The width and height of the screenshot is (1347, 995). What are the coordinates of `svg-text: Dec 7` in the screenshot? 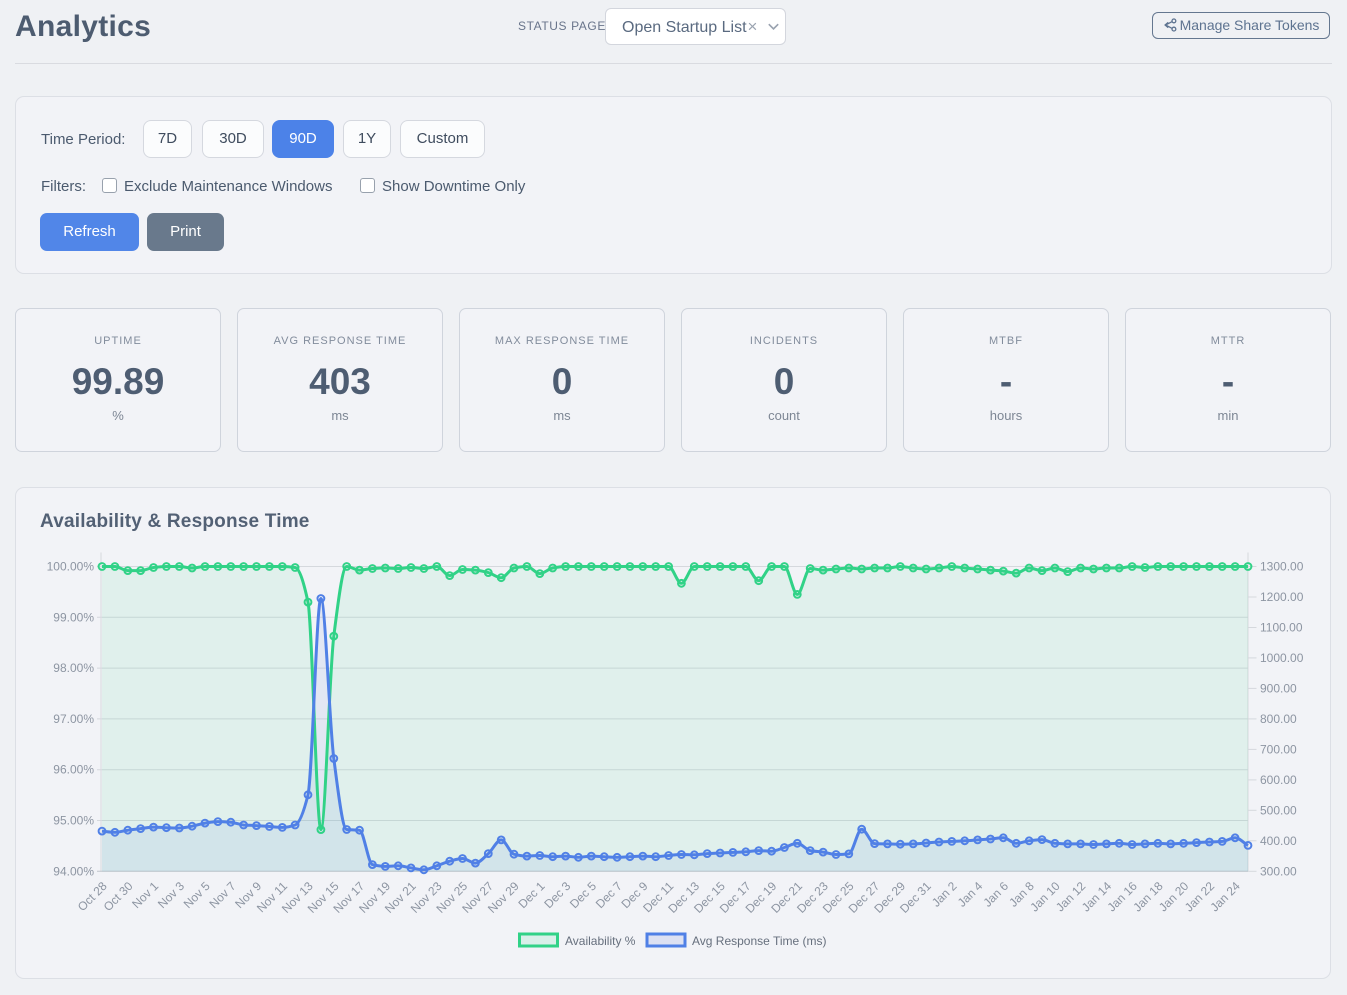 It's located at (609, 895).